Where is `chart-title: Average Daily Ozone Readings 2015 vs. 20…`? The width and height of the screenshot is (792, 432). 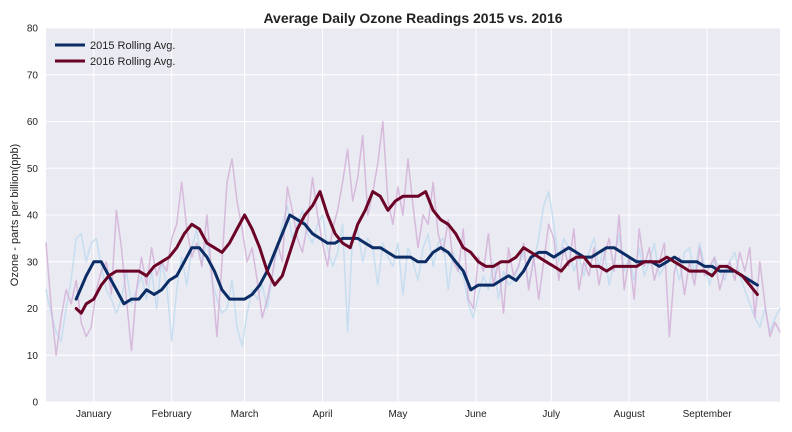 chart-title: Average Daily Ozone Readings 2015 vs. 20… is located at coordinates (412, 18).